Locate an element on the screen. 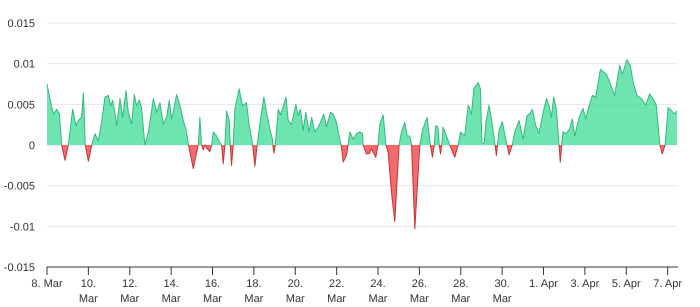  y-tick-label: -0.015 is located at coordinates (19, 268).